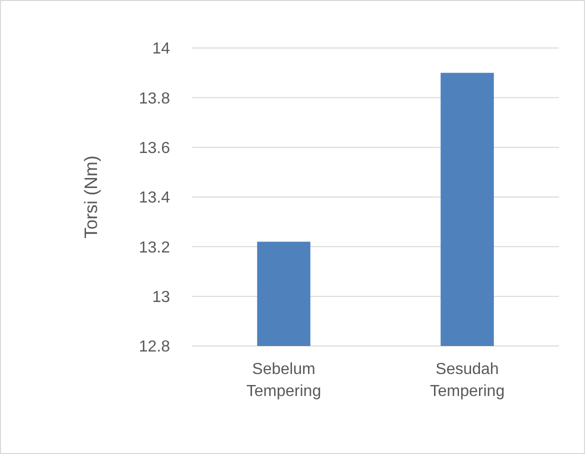 The image size is (585, 454). Describe the element at coordinates (154, 99) in the screenshot. I see `y-tick-label: 13.8` at that location.